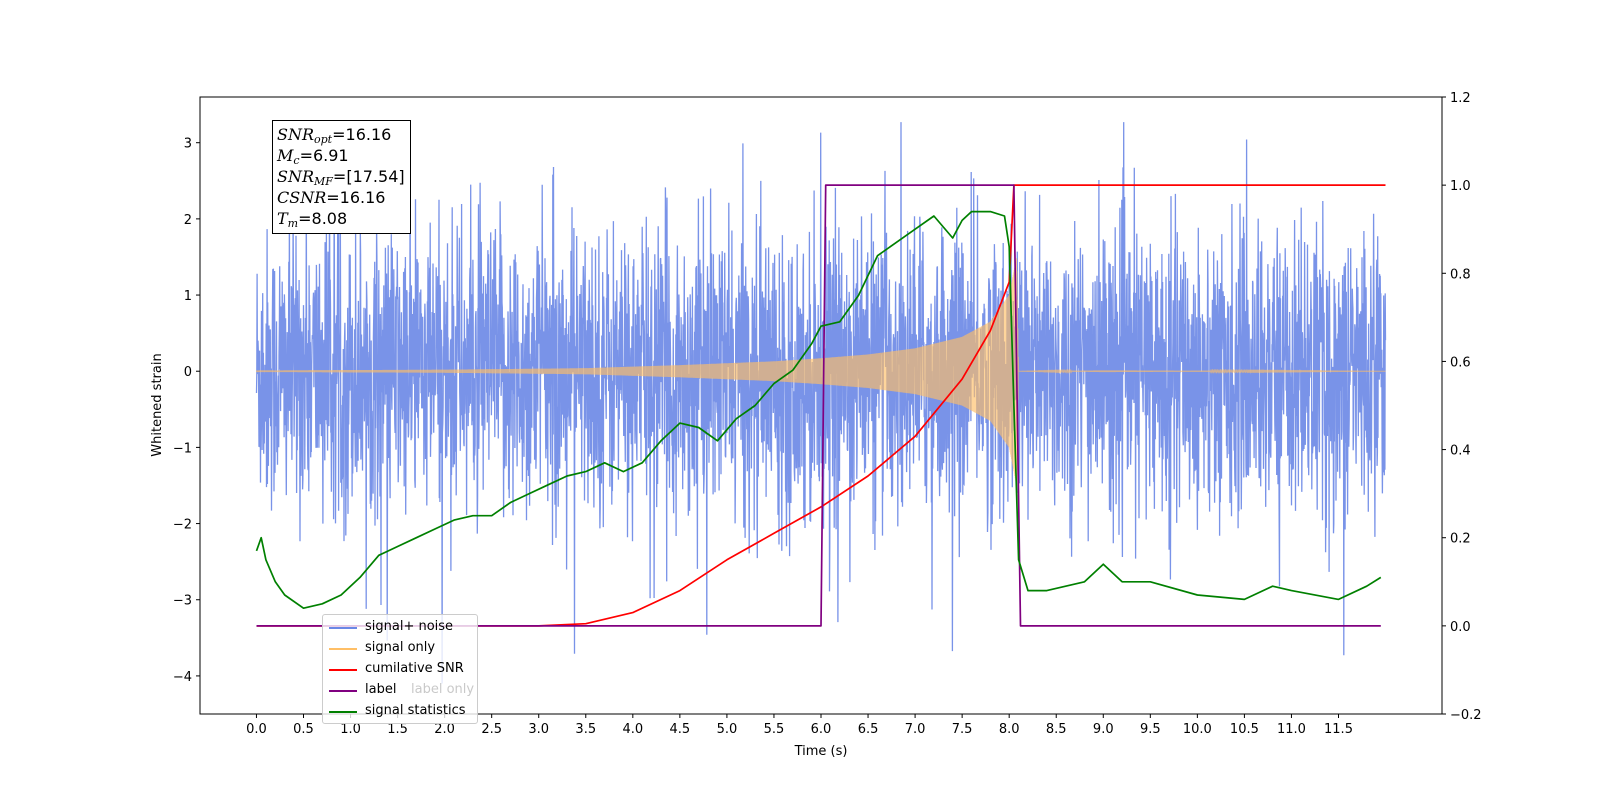 Image resolution: width=1600 pixels, height=800 pixels. Describe the element at coordinates (821, 751) in the screenshot. I see `x-axis-label: Time (s)` at that location.